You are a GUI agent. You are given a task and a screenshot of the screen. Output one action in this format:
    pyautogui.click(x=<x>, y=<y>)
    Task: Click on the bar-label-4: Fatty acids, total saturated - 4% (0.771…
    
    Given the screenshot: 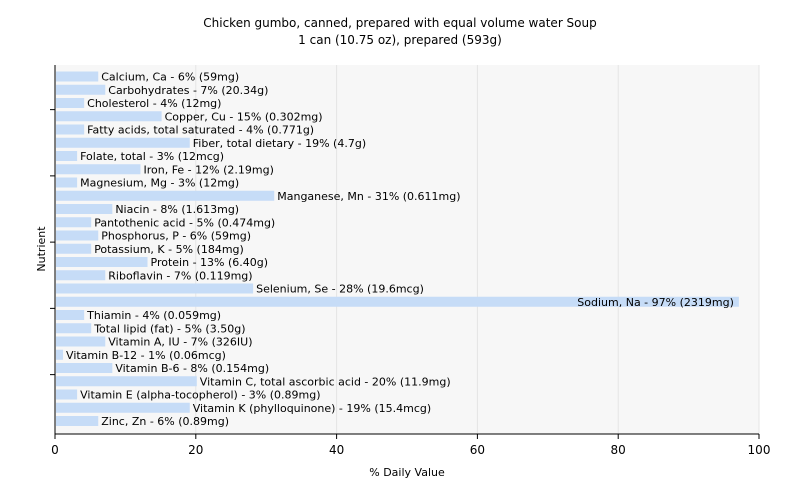 What is the action you would take?
    pyautogui.click(x=200, y=130)
    